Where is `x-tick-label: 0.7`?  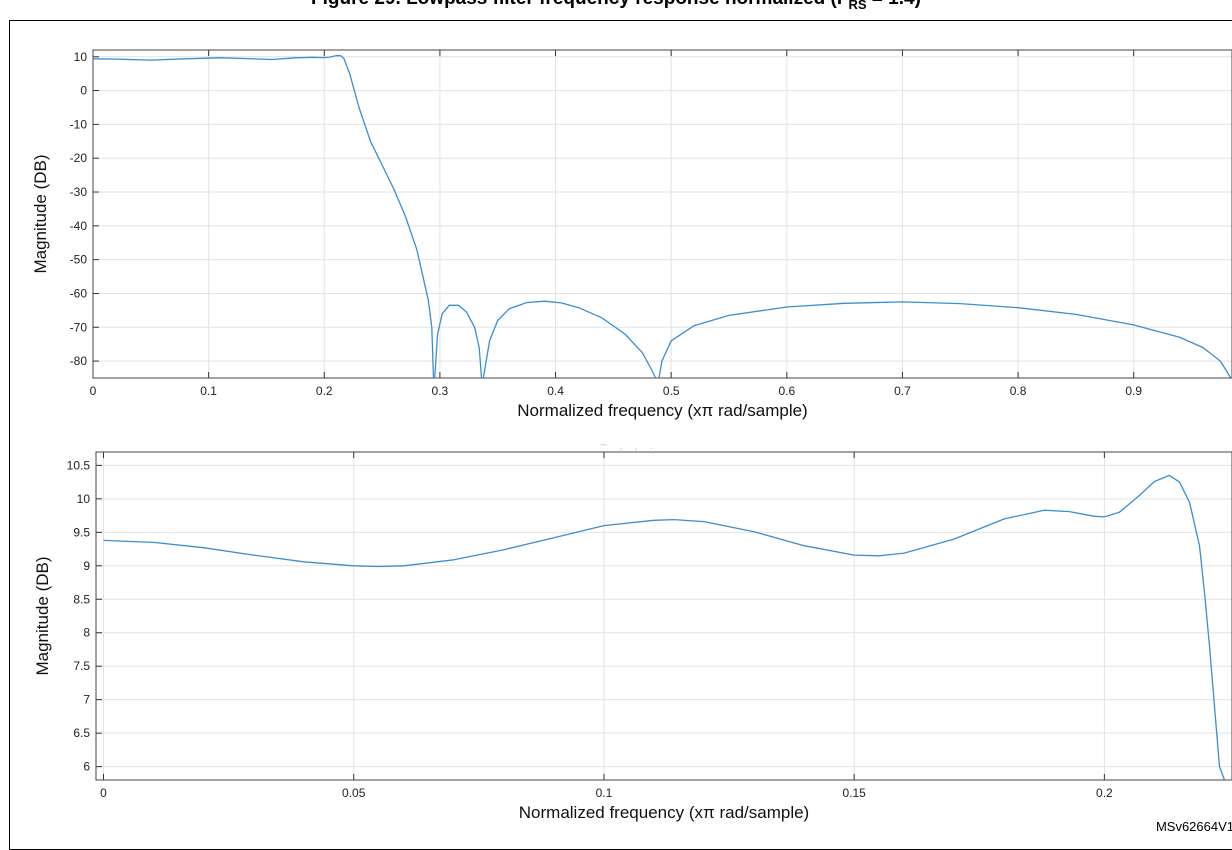 x-tick-label: 0.7 is located at coordinates (902, 391).